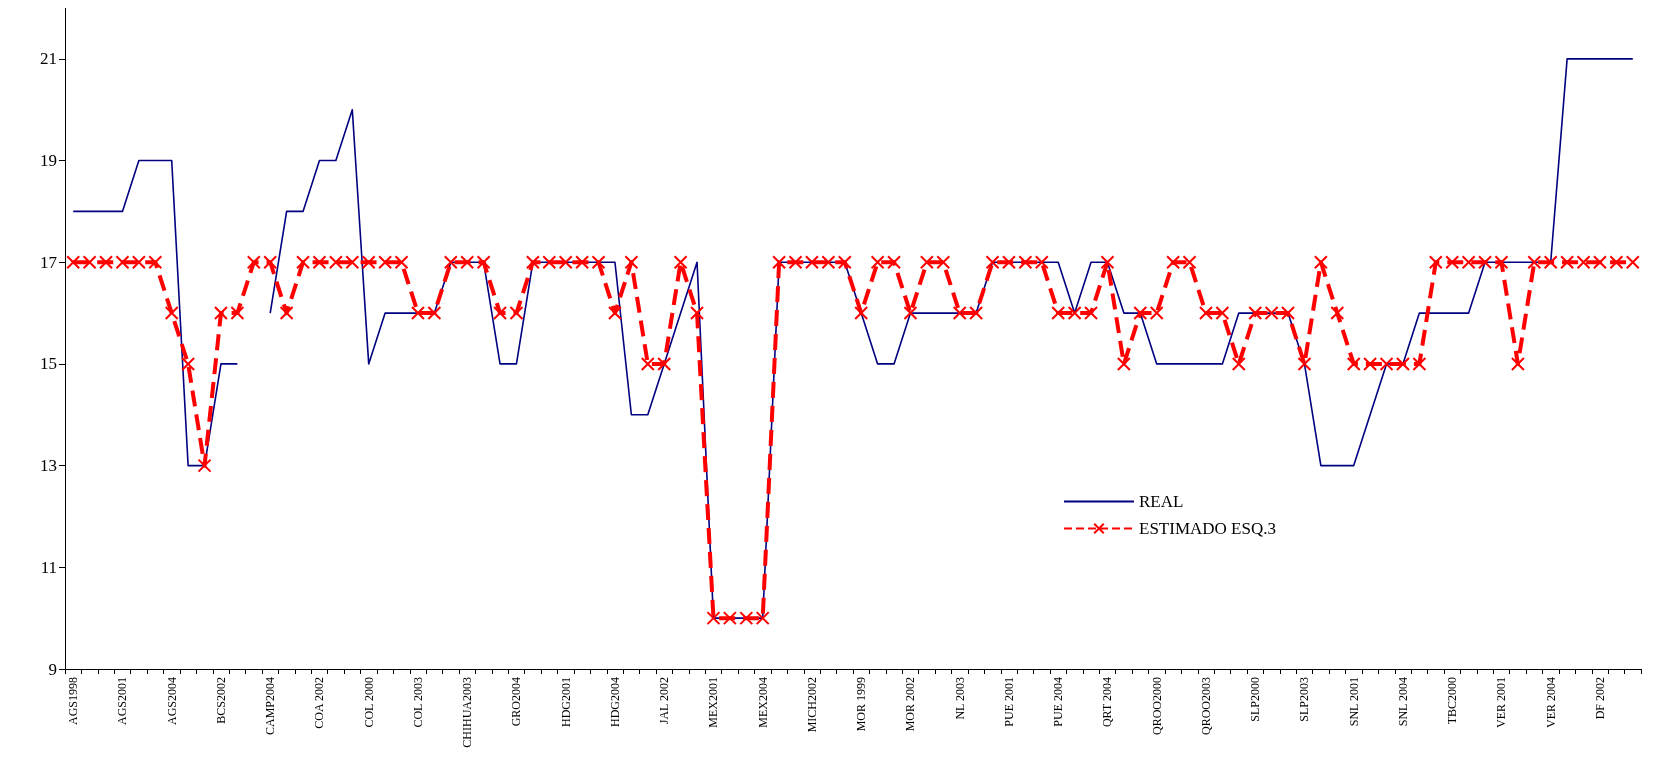 The image size is (1655, 779). Describe the element at coordinates (910, 704) in the screenshot. I see `x-tick-label: MOR 2002` at that location.